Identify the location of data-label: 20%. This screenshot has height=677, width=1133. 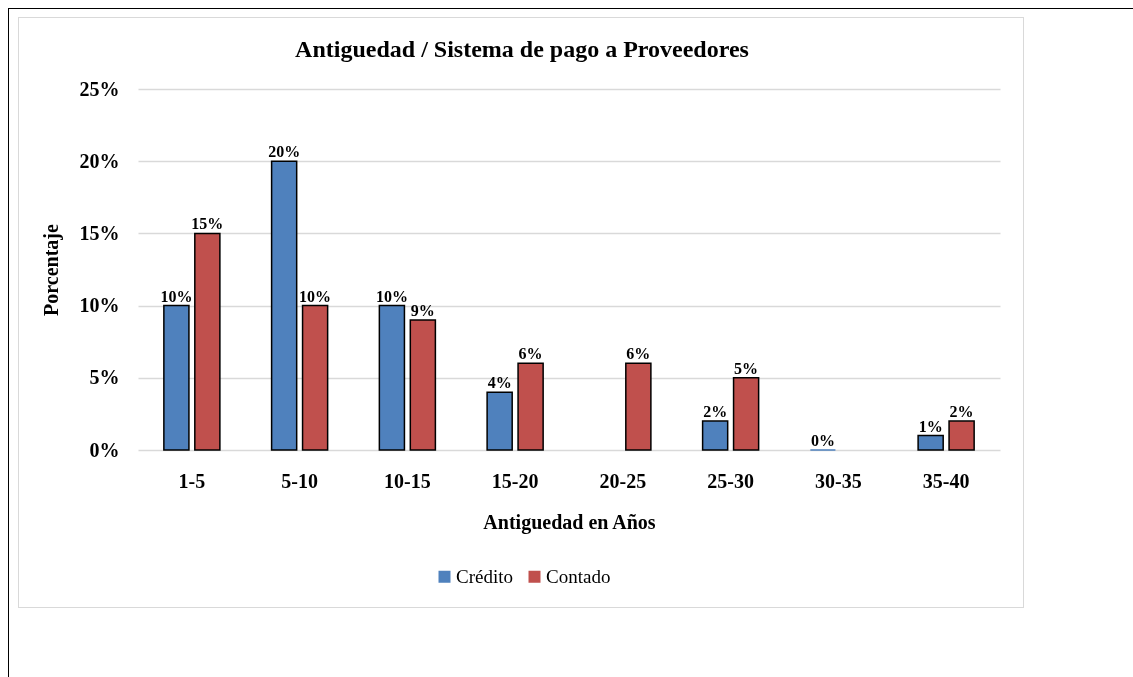
(284, 152).